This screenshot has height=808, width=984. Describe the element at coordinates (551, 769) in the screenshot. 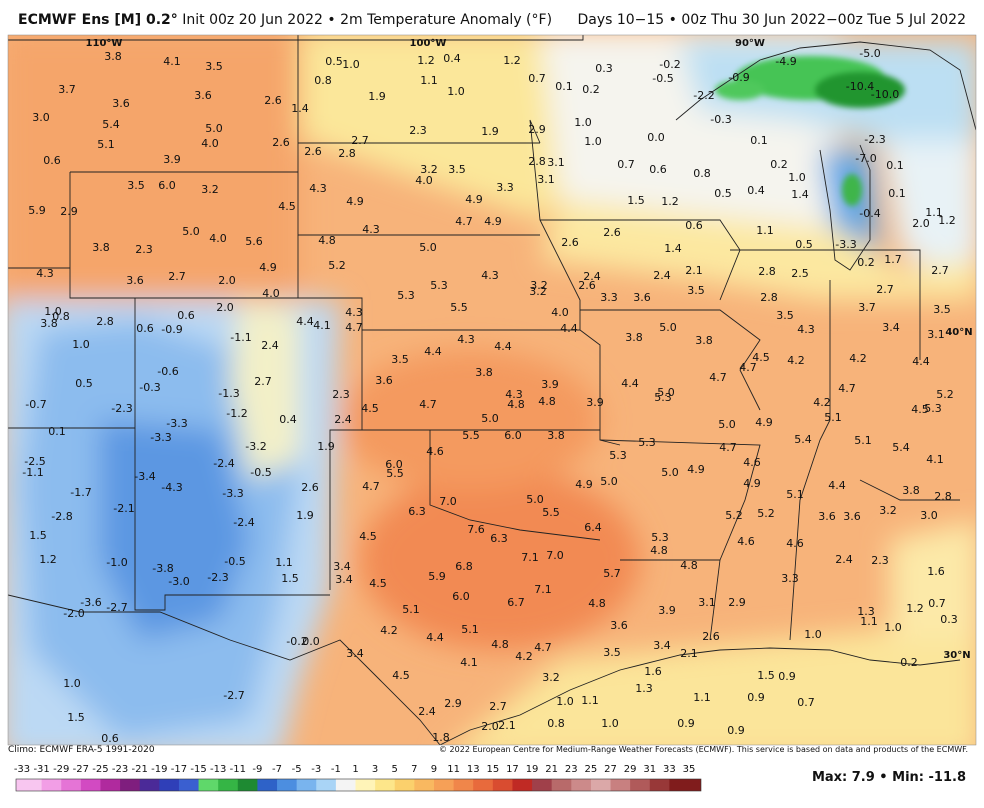

I see `colorbar-label: 21` at that location.